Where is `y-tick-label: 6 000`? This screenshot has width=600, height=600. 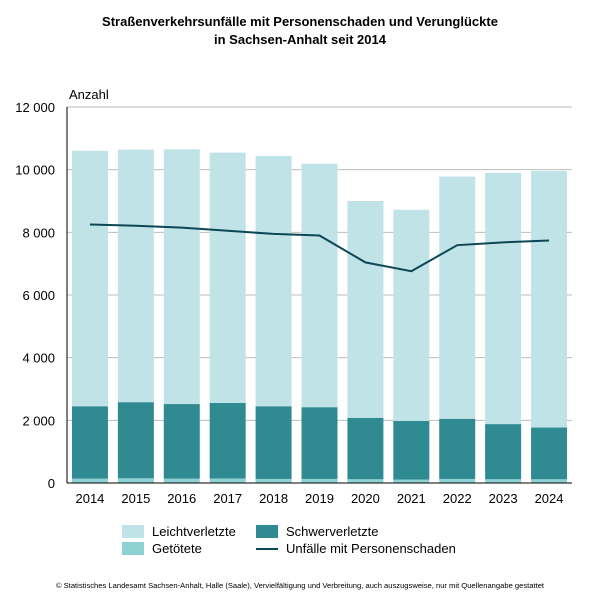
y-tick-label: 6 000 is located at coordinates (38, 295).